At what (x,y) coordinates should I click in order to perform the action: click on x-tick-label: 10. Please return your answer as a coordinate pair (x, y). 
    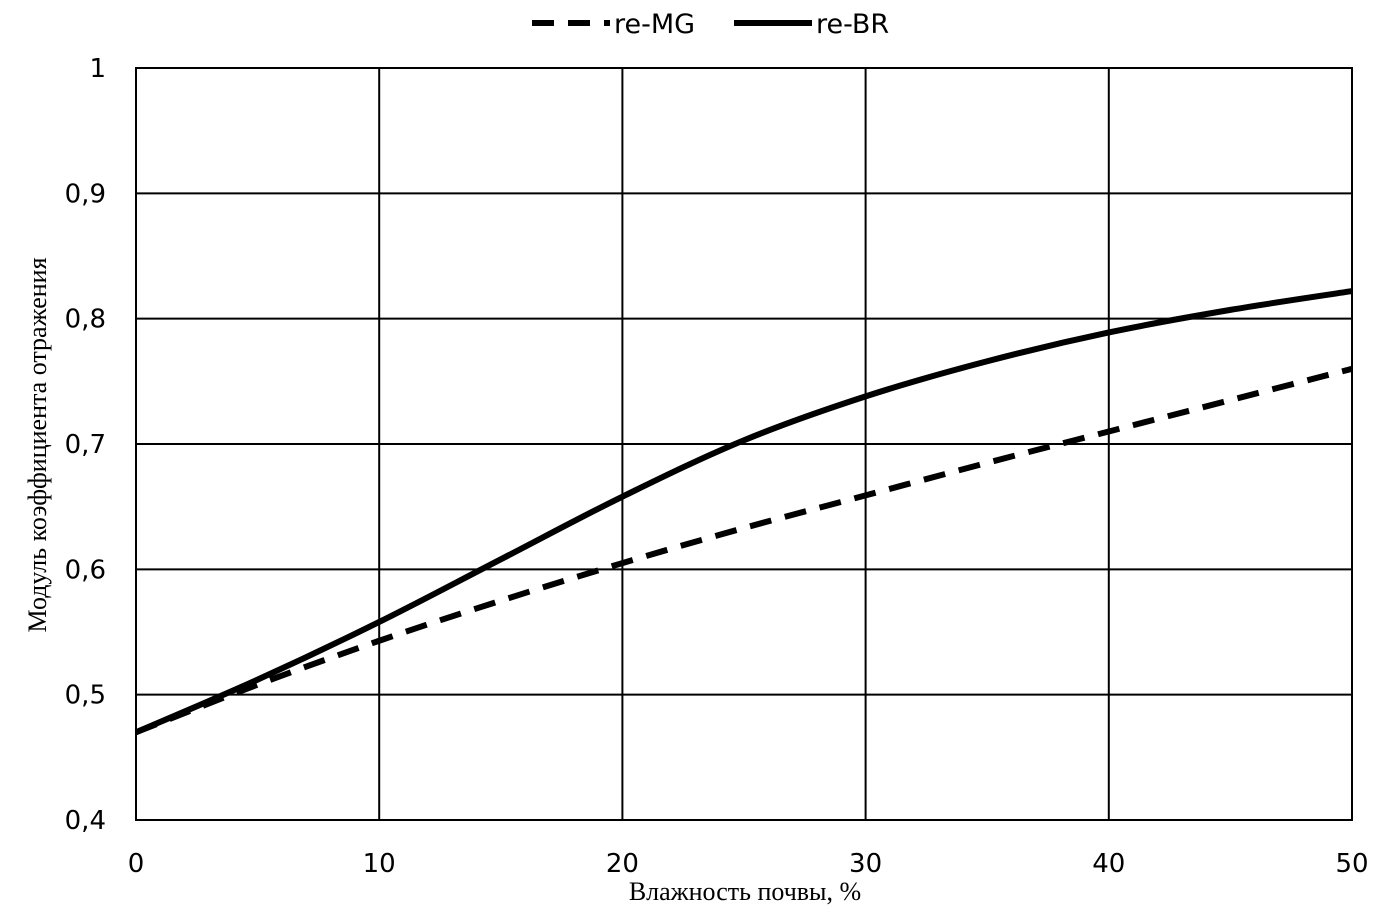
    Looking at the image, I should click on (379, 864).